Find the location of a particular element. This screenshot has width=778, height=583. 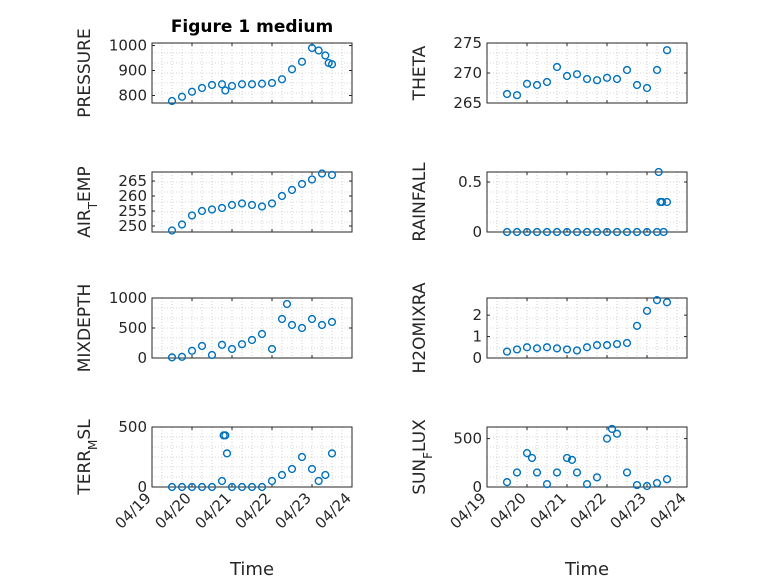

y-axis-label: TERRMSL is located at coordinates (87, 457).